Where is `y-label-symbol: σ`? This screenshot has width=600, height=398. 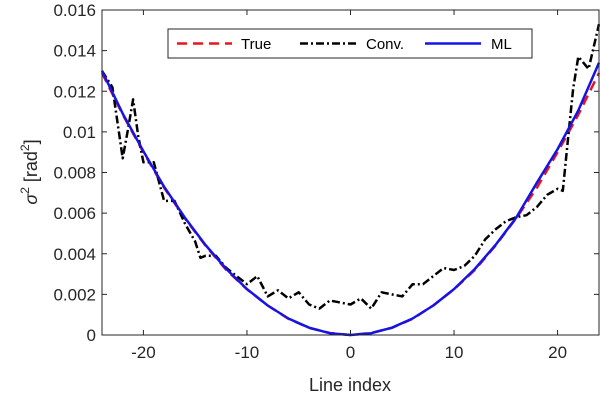
y-label-symbol: σ is located at coordinates (31, 199).